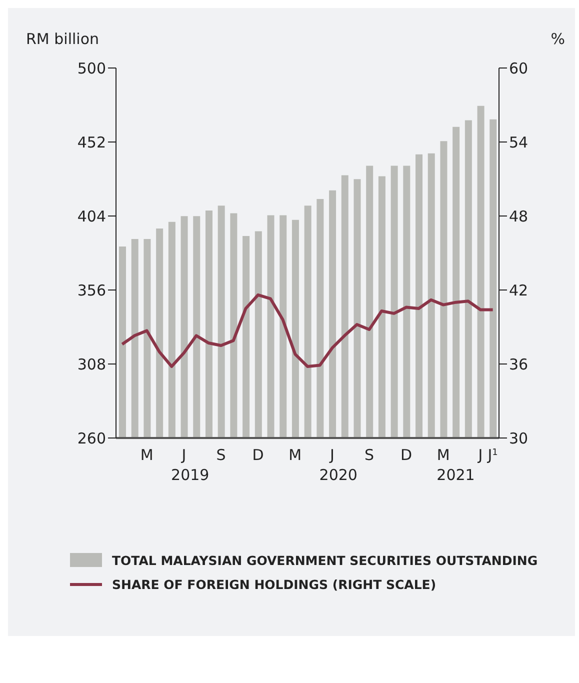 This screenshot has width=579, height=683. What do you see at coordinates (518, 68) in the screenshot?
I see `y2-tick-label: 60` at bounding box center [518, 68].